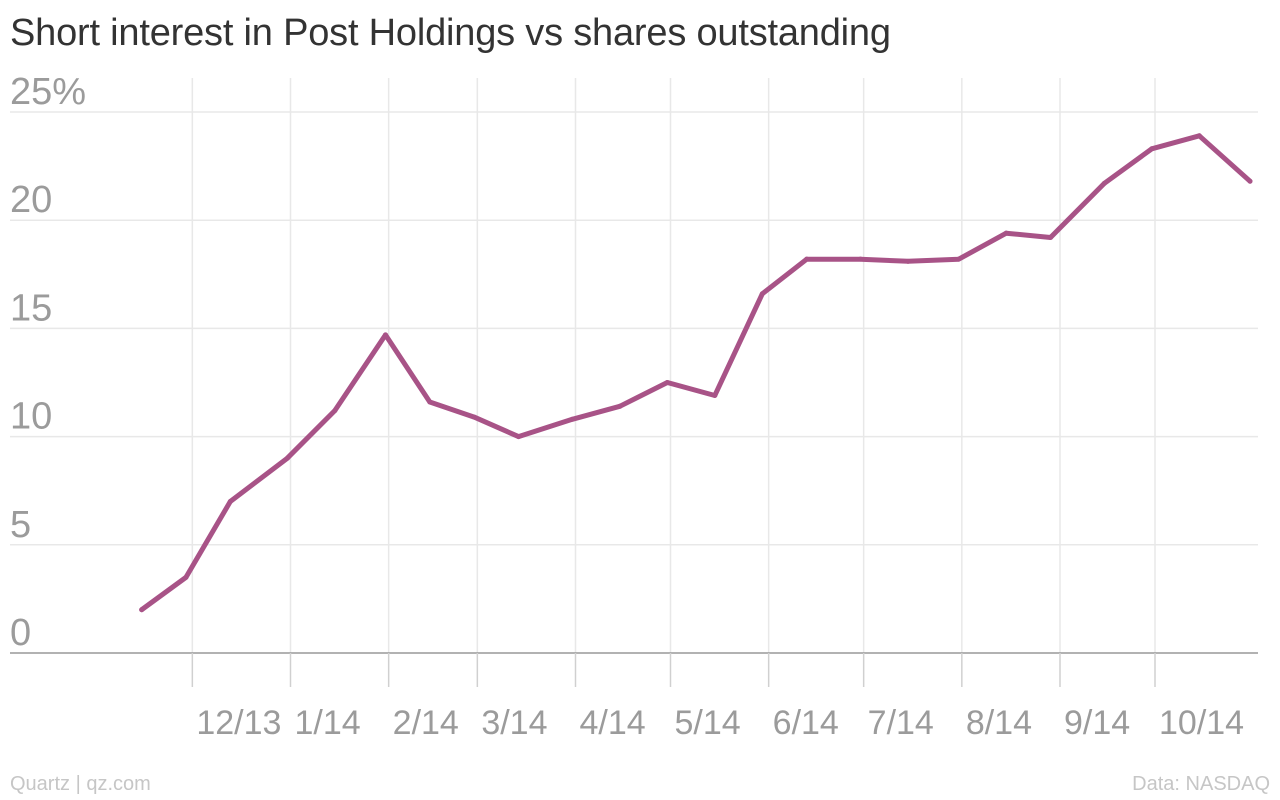  What do you see at coordinates (48, 362) in the screenshot?
I see `y-axis-tick-labels: 0 5 10 15 20 25%` at bounding box center [48, 362].